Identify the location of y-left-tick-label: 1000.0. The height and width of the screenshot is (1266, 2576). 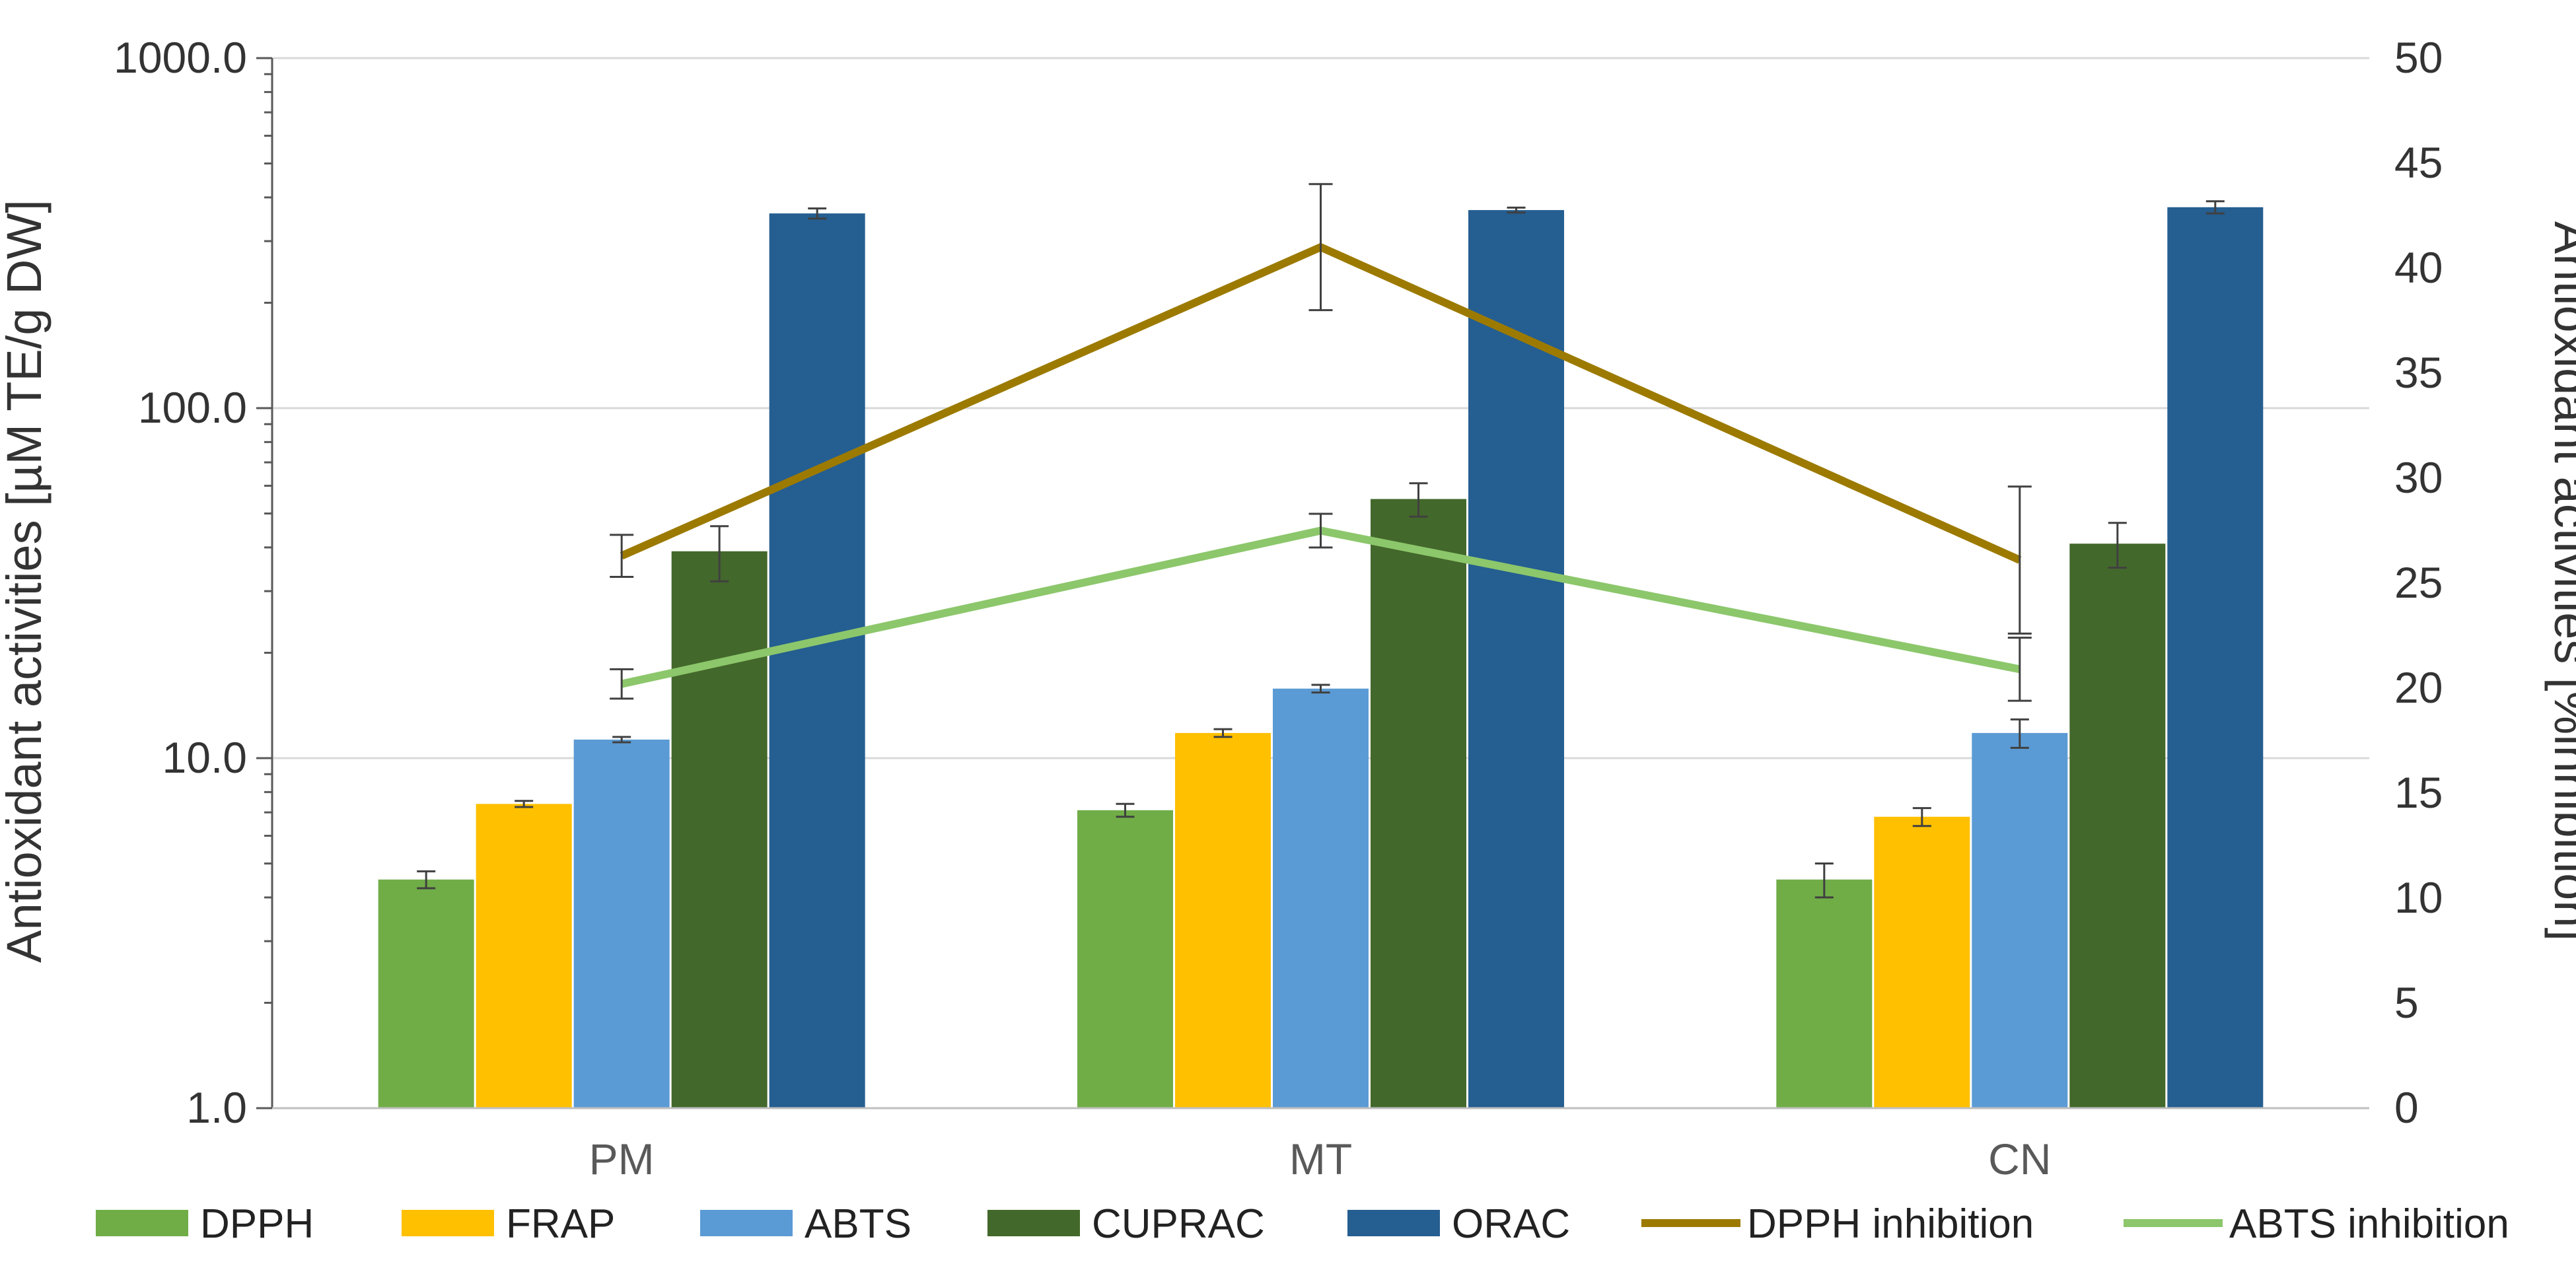
(180, 57).